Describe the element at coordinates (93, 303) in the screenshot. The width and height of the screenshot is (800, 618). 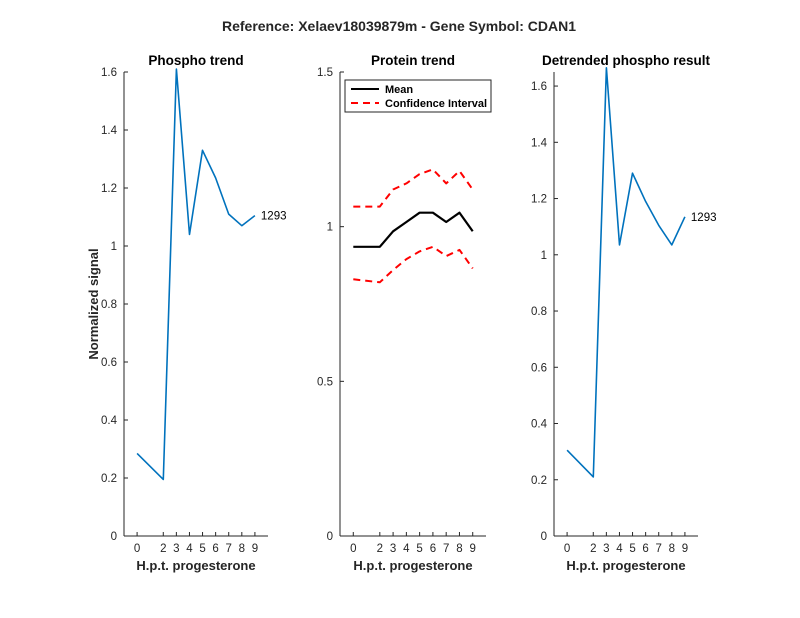
I see `y-axis-label: Normalized signal` at that location.